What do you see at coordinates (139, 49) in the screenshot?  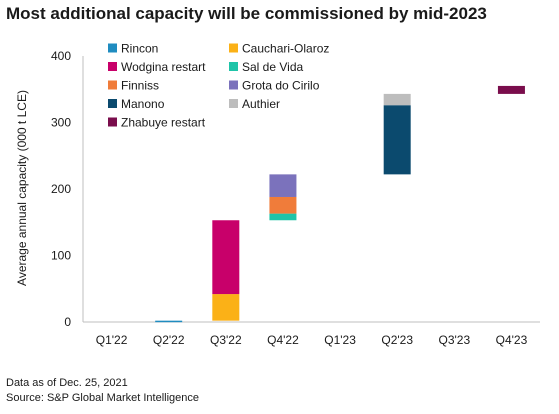 I see `legend-label-rincon: Rincon` at bounding box center [139, 49].